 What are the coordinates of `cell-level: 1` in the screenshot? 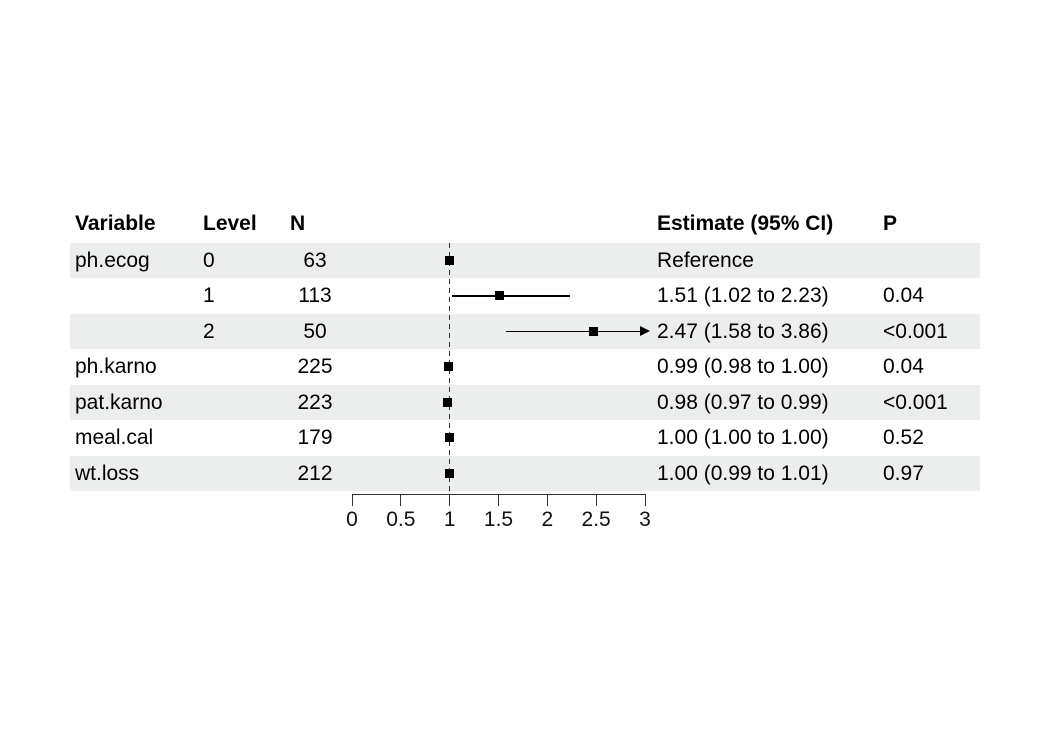 It's located at (209, 295).